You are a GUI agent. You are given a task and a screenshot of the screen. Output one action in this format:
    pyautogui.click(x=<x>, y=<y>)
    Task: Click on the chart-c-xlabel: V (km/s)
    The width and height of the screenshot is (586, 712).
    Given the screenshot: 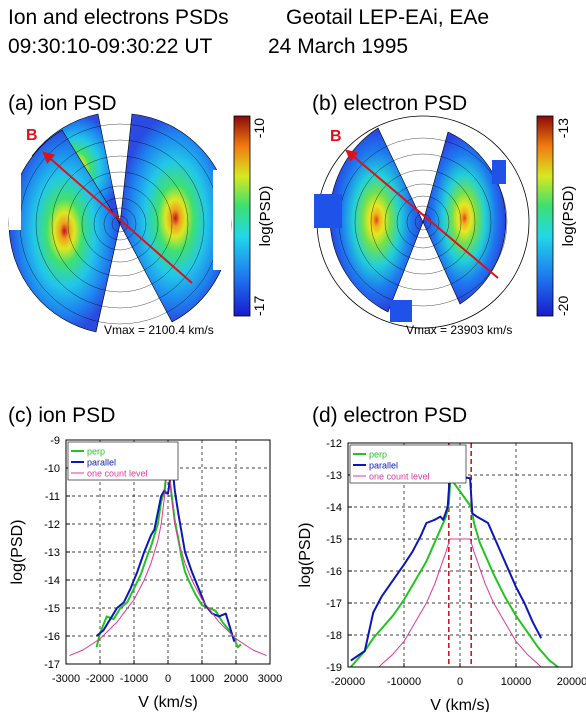 What is the action you would take?
    pyautogui.click(x=168, y=702)
    